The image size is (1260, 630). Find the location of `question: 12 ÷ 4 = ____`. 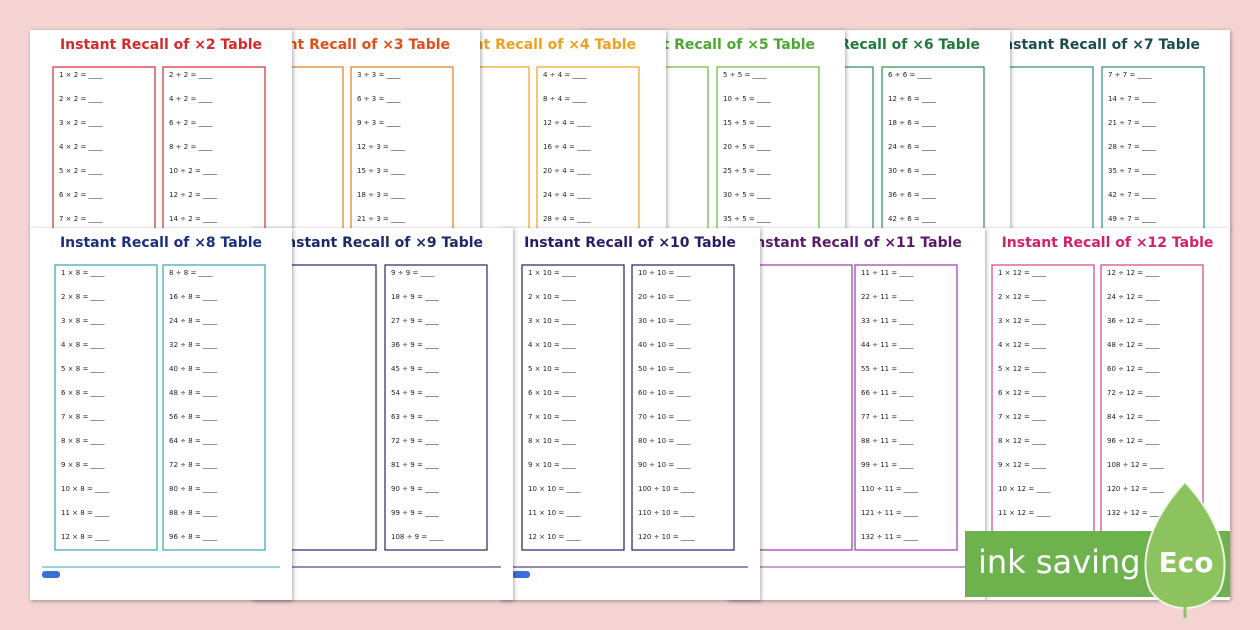

question: 12 ÷ 4 = ____ is located at coordinates (567, 123).